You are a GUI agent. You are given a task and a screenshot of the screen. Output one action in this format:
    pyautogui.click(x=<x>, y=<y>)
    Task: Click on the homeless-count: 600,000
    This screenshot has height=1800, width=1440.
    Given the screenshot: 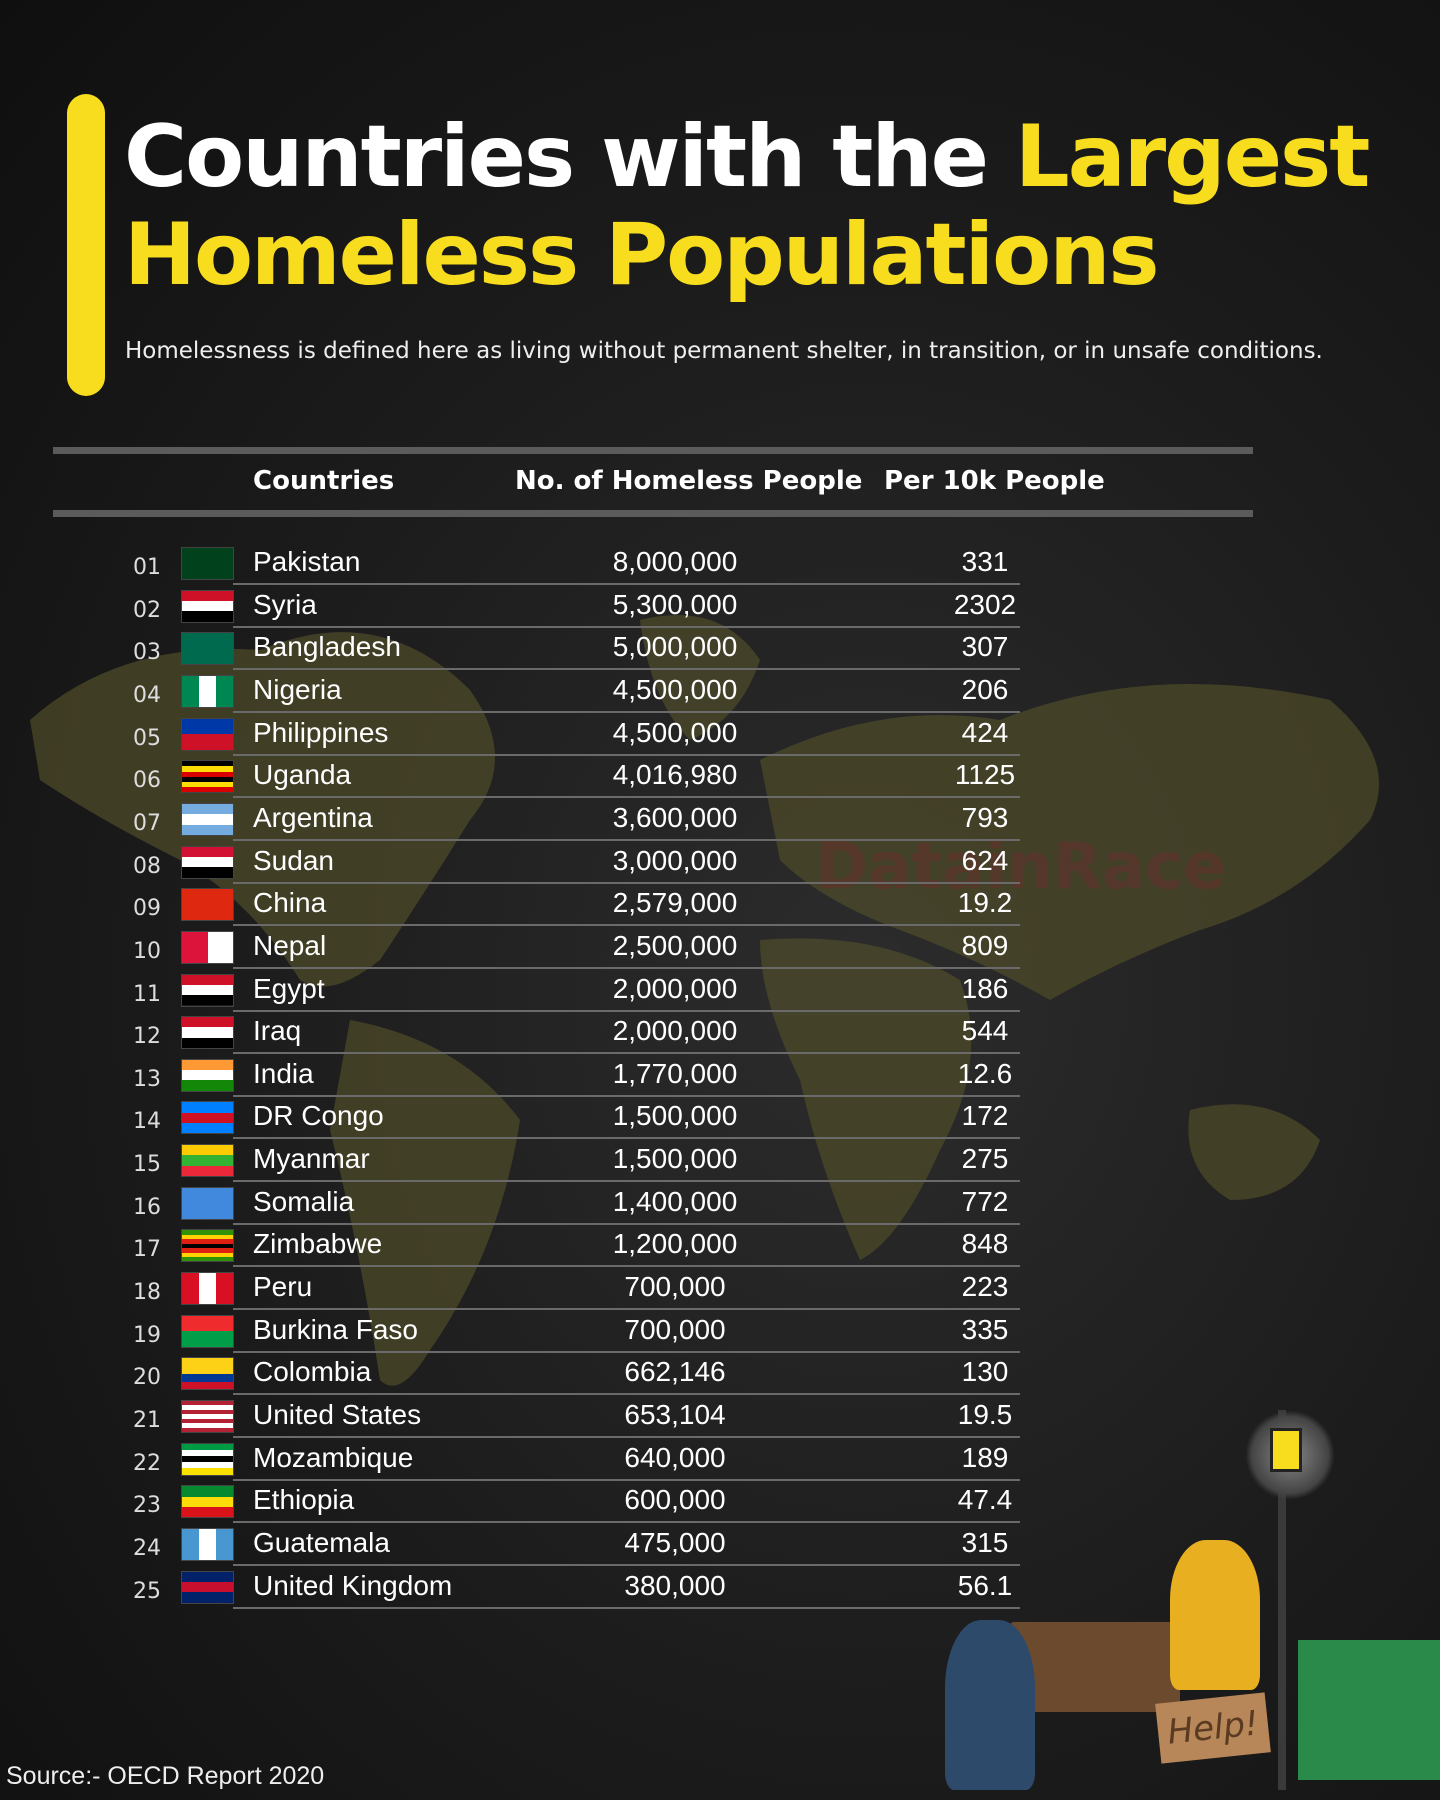 What is the action you would take?
    pyautogui.click(x=675, y=1500)
    